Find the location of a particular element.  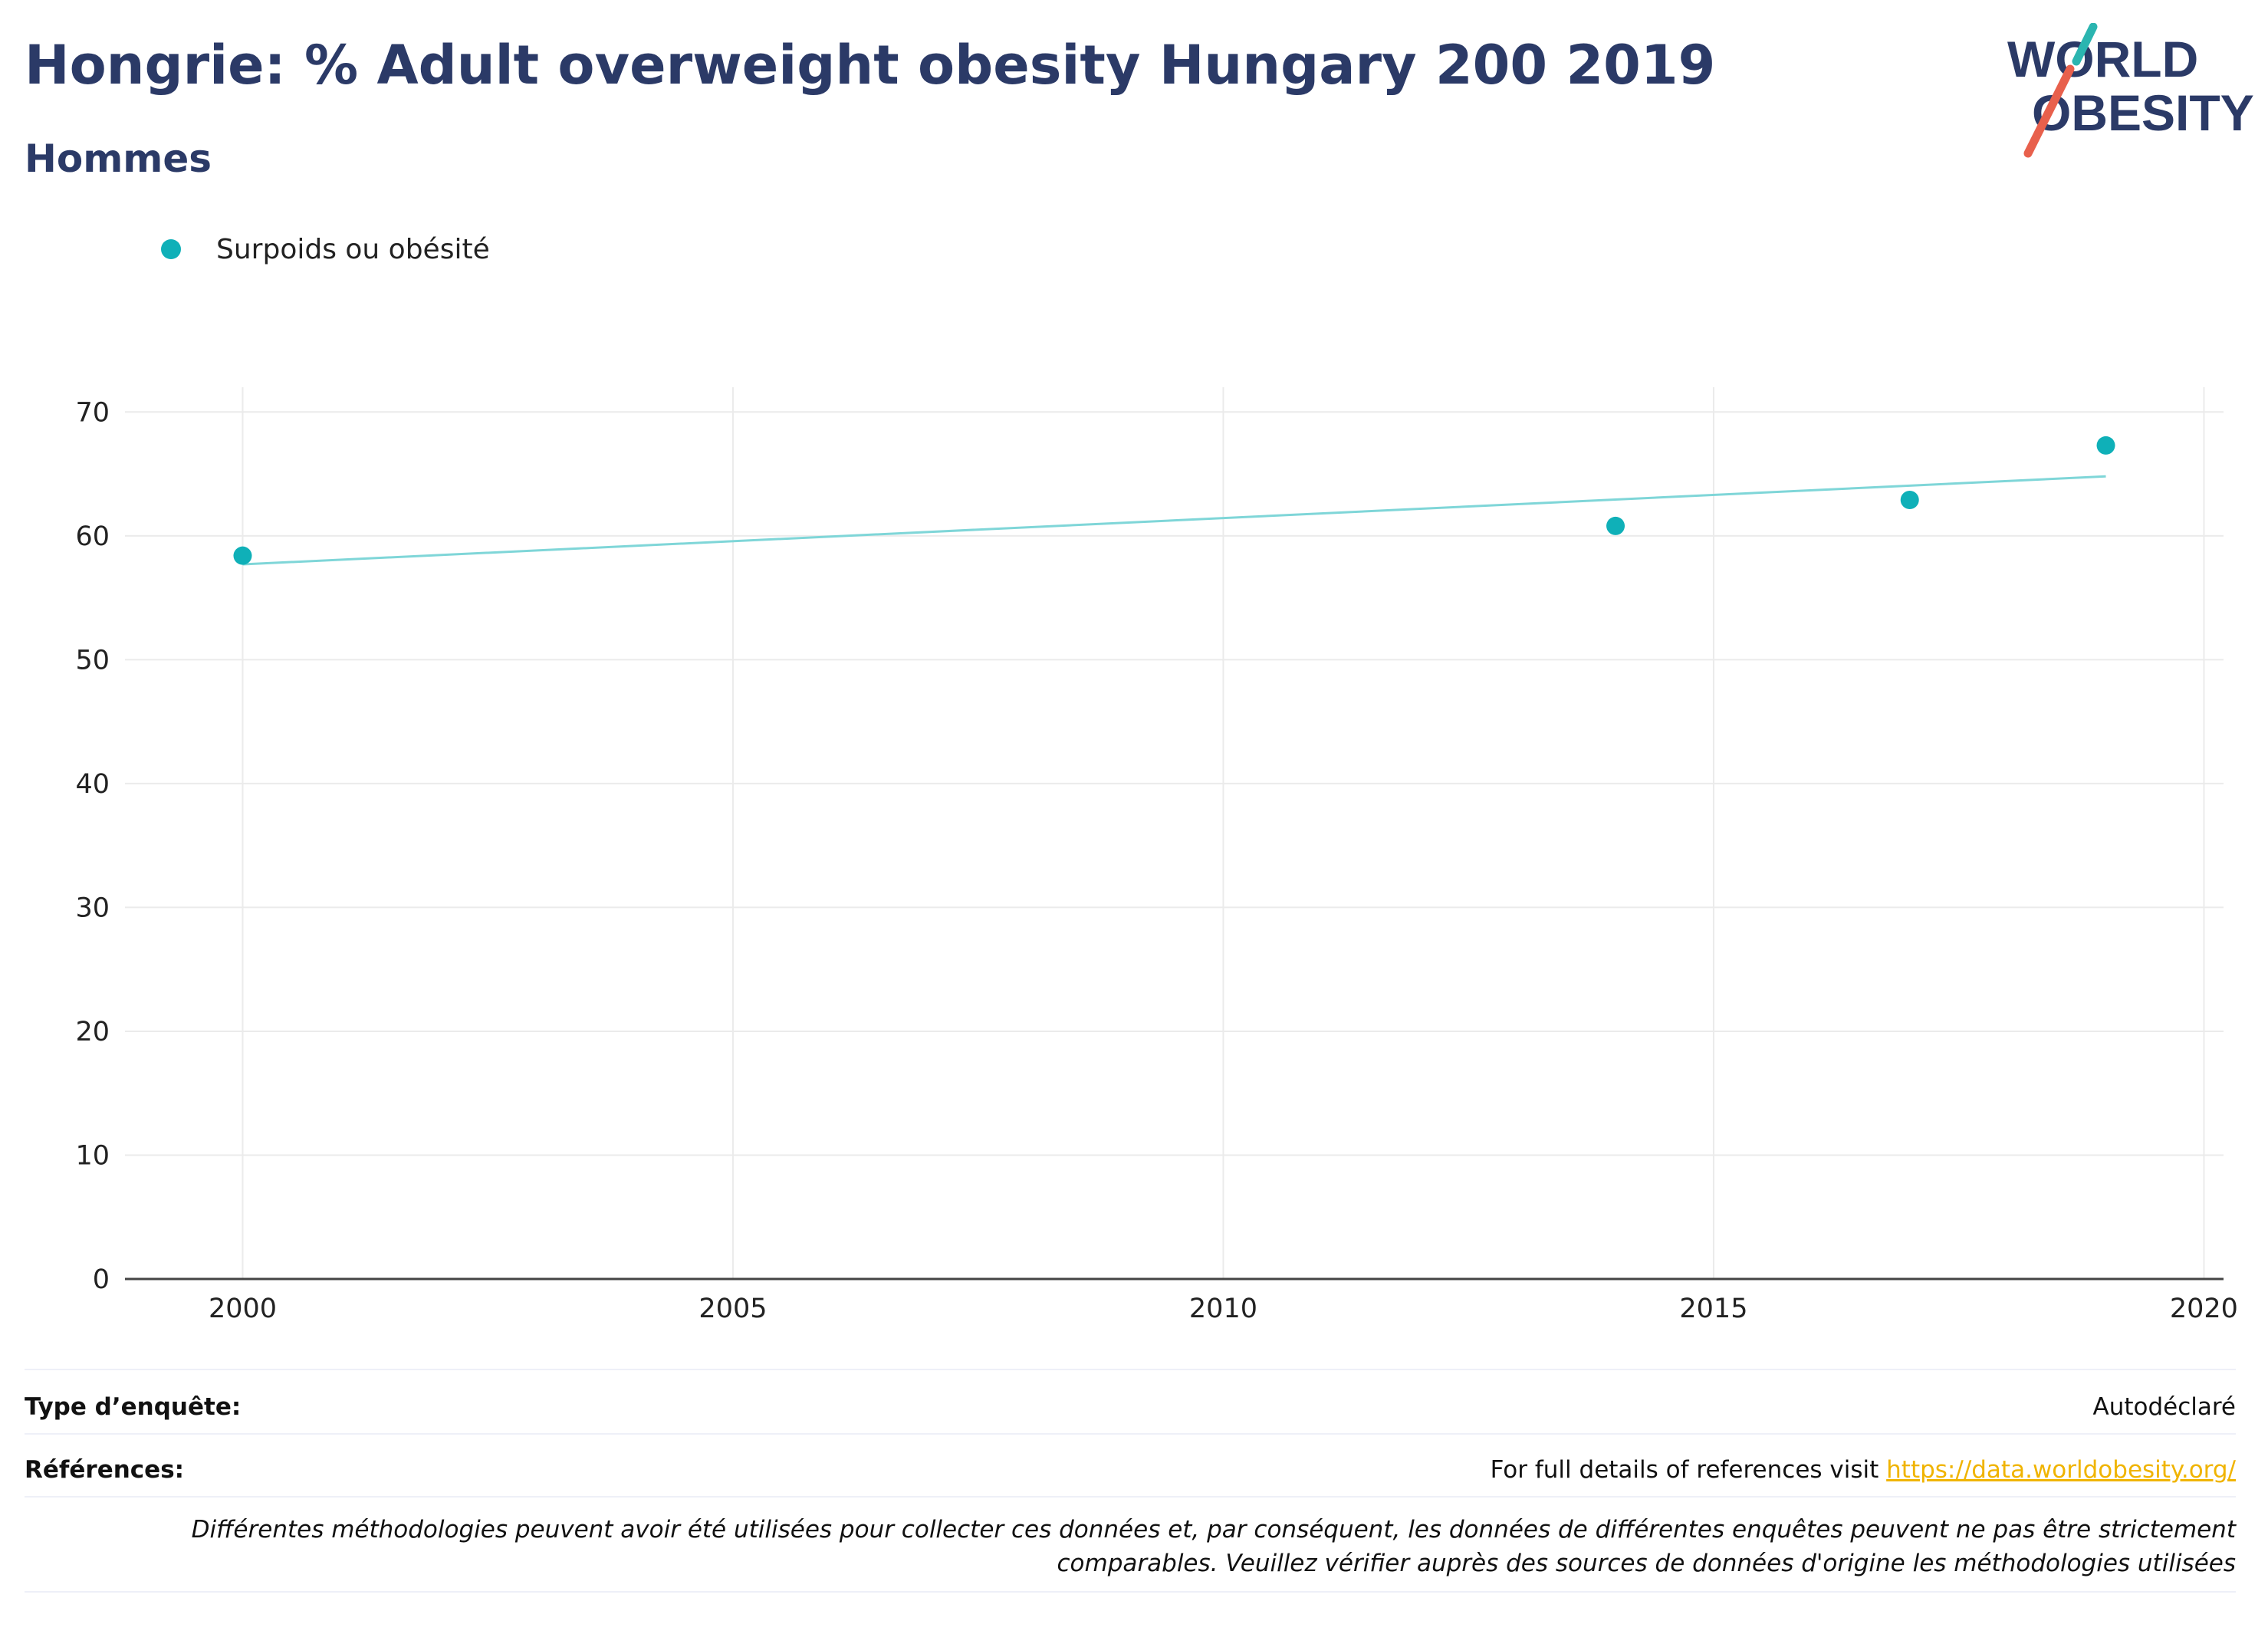

references-text: For full details of references visit is located at coordinates (1688, 1470).